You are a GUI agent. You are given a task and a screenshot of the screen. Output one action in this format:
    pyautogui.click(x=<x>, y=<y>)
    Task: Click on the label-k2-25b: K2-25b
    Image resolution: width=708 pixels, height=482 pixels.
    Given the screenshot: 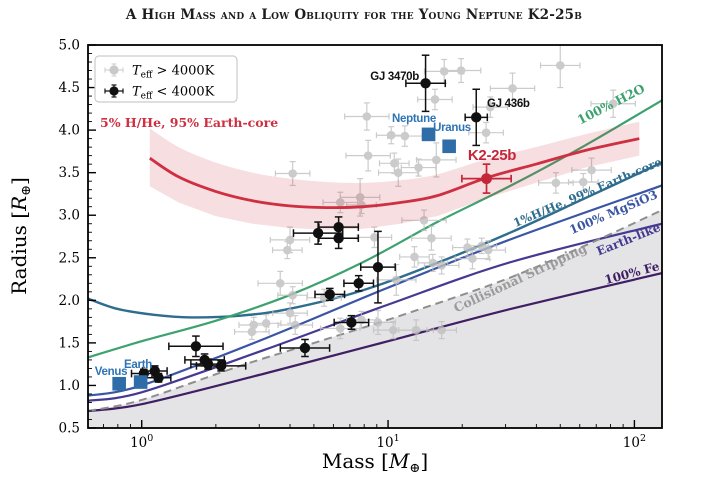 What is the action you would take?
    pyautogui.click(x=492, y=155)
    